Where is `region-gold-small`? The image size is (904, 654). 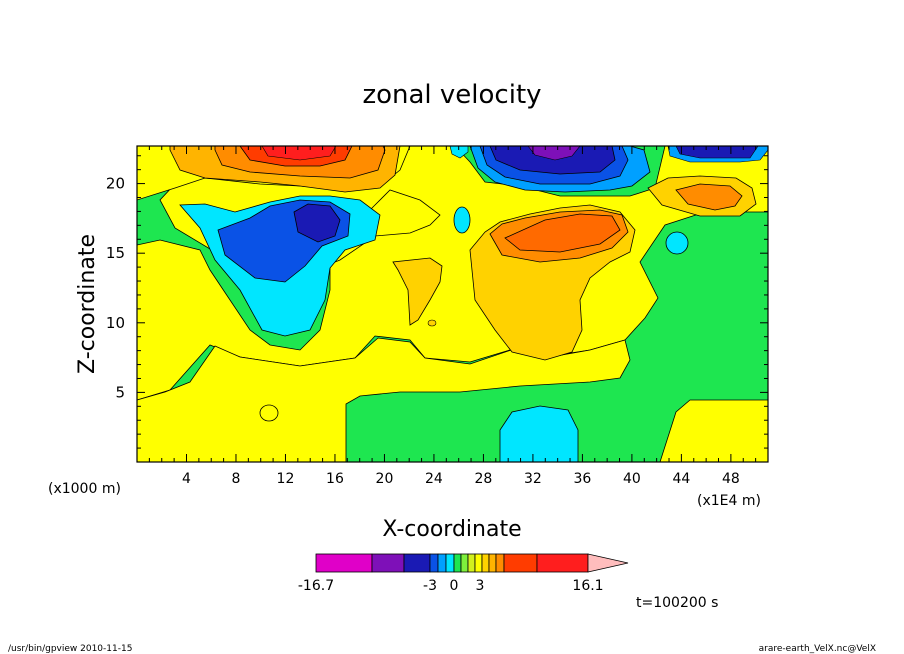 region-gold-small is located at coordinates (417, 291).